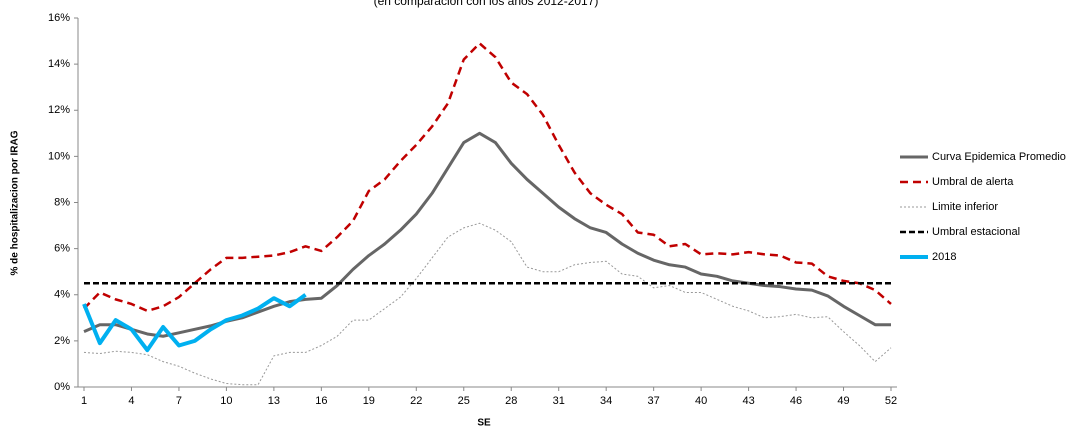 The width and height of the screenshot is (1078, 431). I want to click on legend-label: 2018, so click(944, 257).